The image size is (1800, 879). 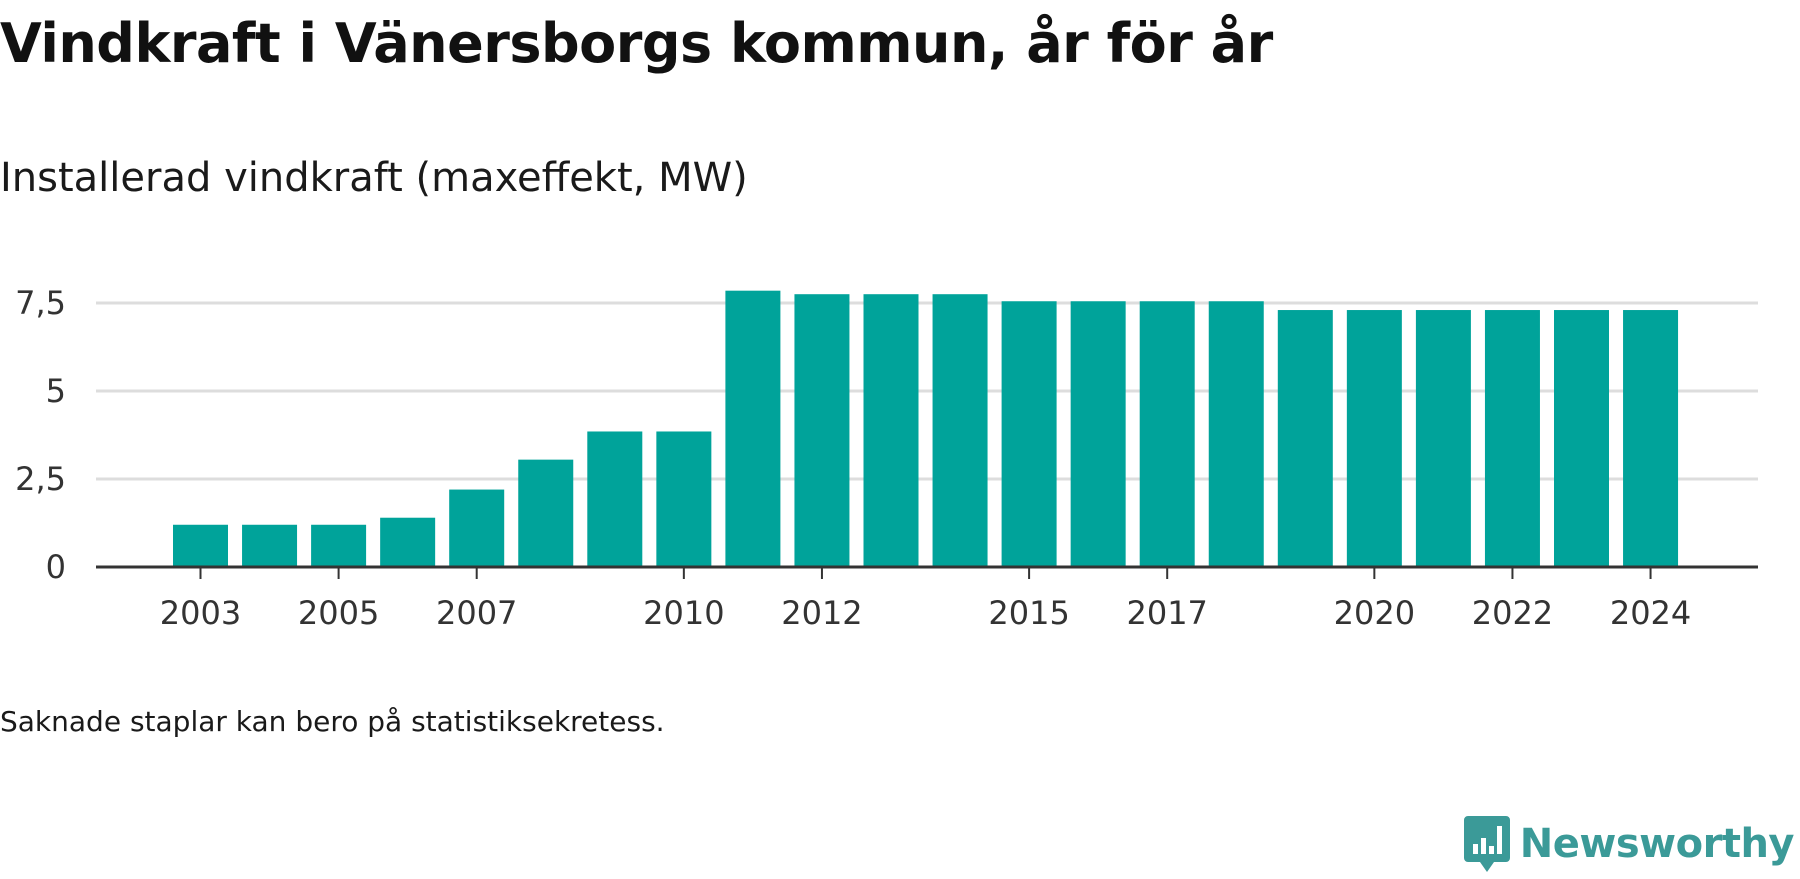 What do you see at coordinates (1581, 438) in the screenshot?
I see `bar-2023` at bounding box center [1581, 438].